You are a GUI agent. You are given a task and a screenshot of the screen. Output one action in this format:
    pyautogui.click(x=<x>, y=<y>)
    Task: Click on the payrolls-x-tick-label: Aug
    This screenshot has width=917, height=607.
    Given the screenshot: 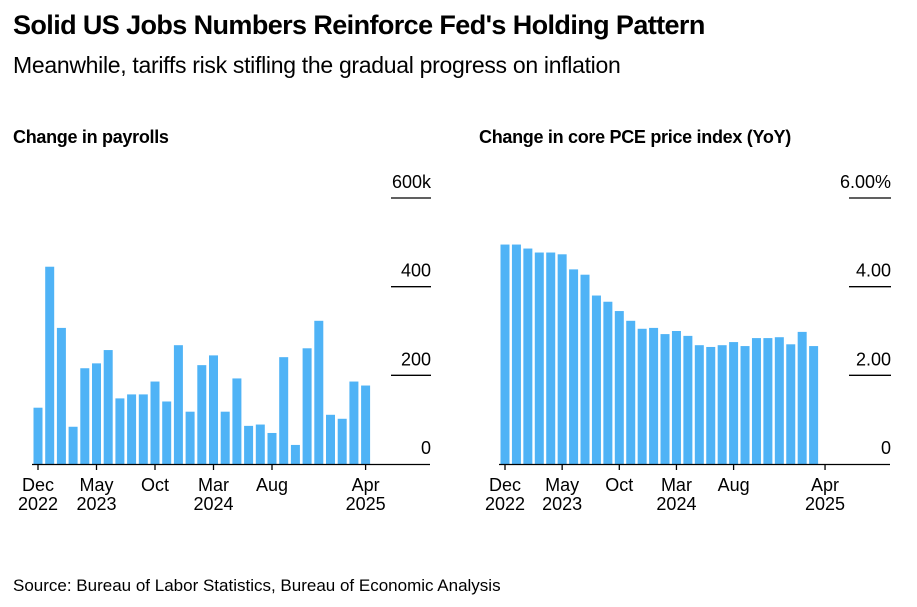 What is the action you would take?
    pyautogui.click(x=272, y=485)
    